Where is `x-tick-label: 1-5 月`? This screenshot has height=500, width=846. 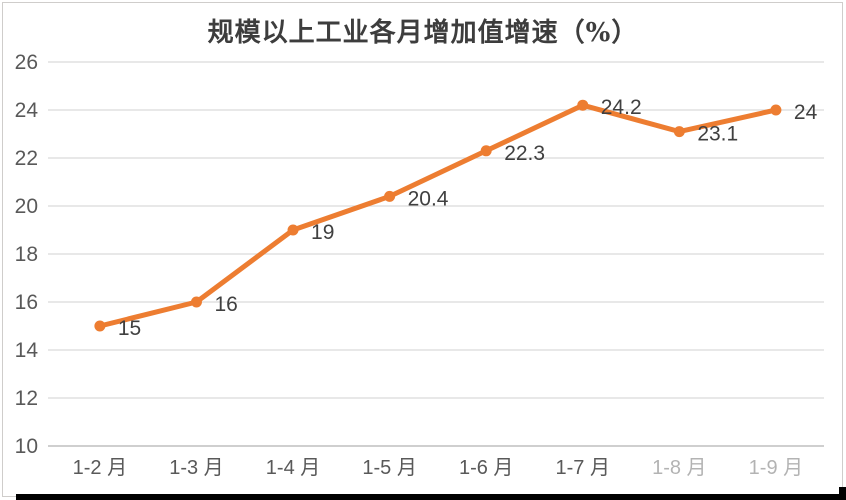 x-tick-label: 1-5 月 is located at coordinates (389, 468).